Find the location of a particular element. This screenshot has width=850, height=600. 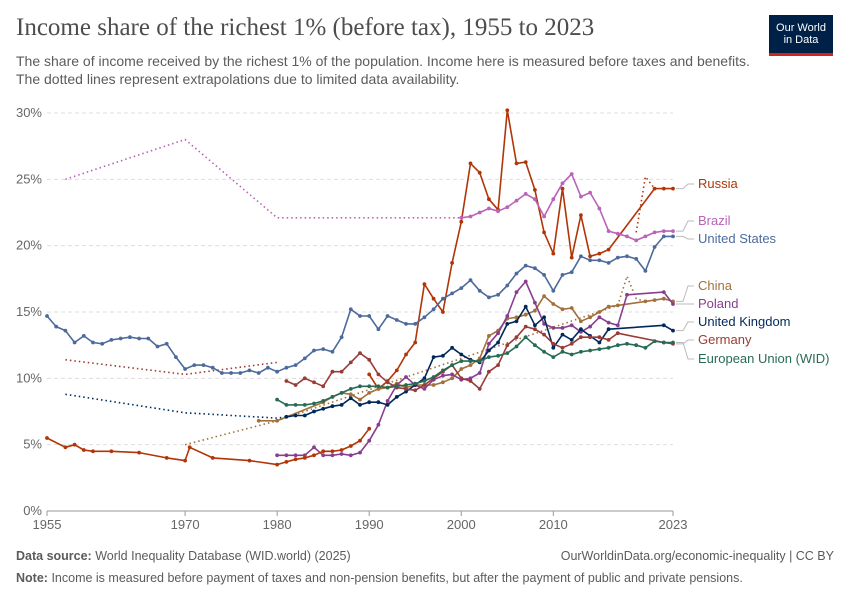

owid-logo: Our World in Data is located at coordinates (801, 35).